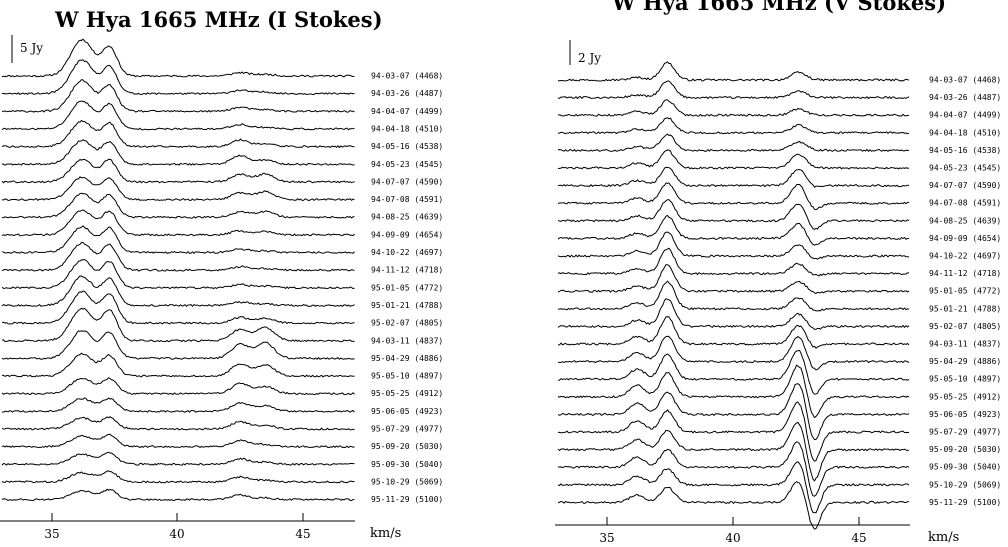  Describe the element at coordinates (407, 199) in the screenshot. I see `stokes-i-date-label-8: 94-07-08 (4591)` at that location.